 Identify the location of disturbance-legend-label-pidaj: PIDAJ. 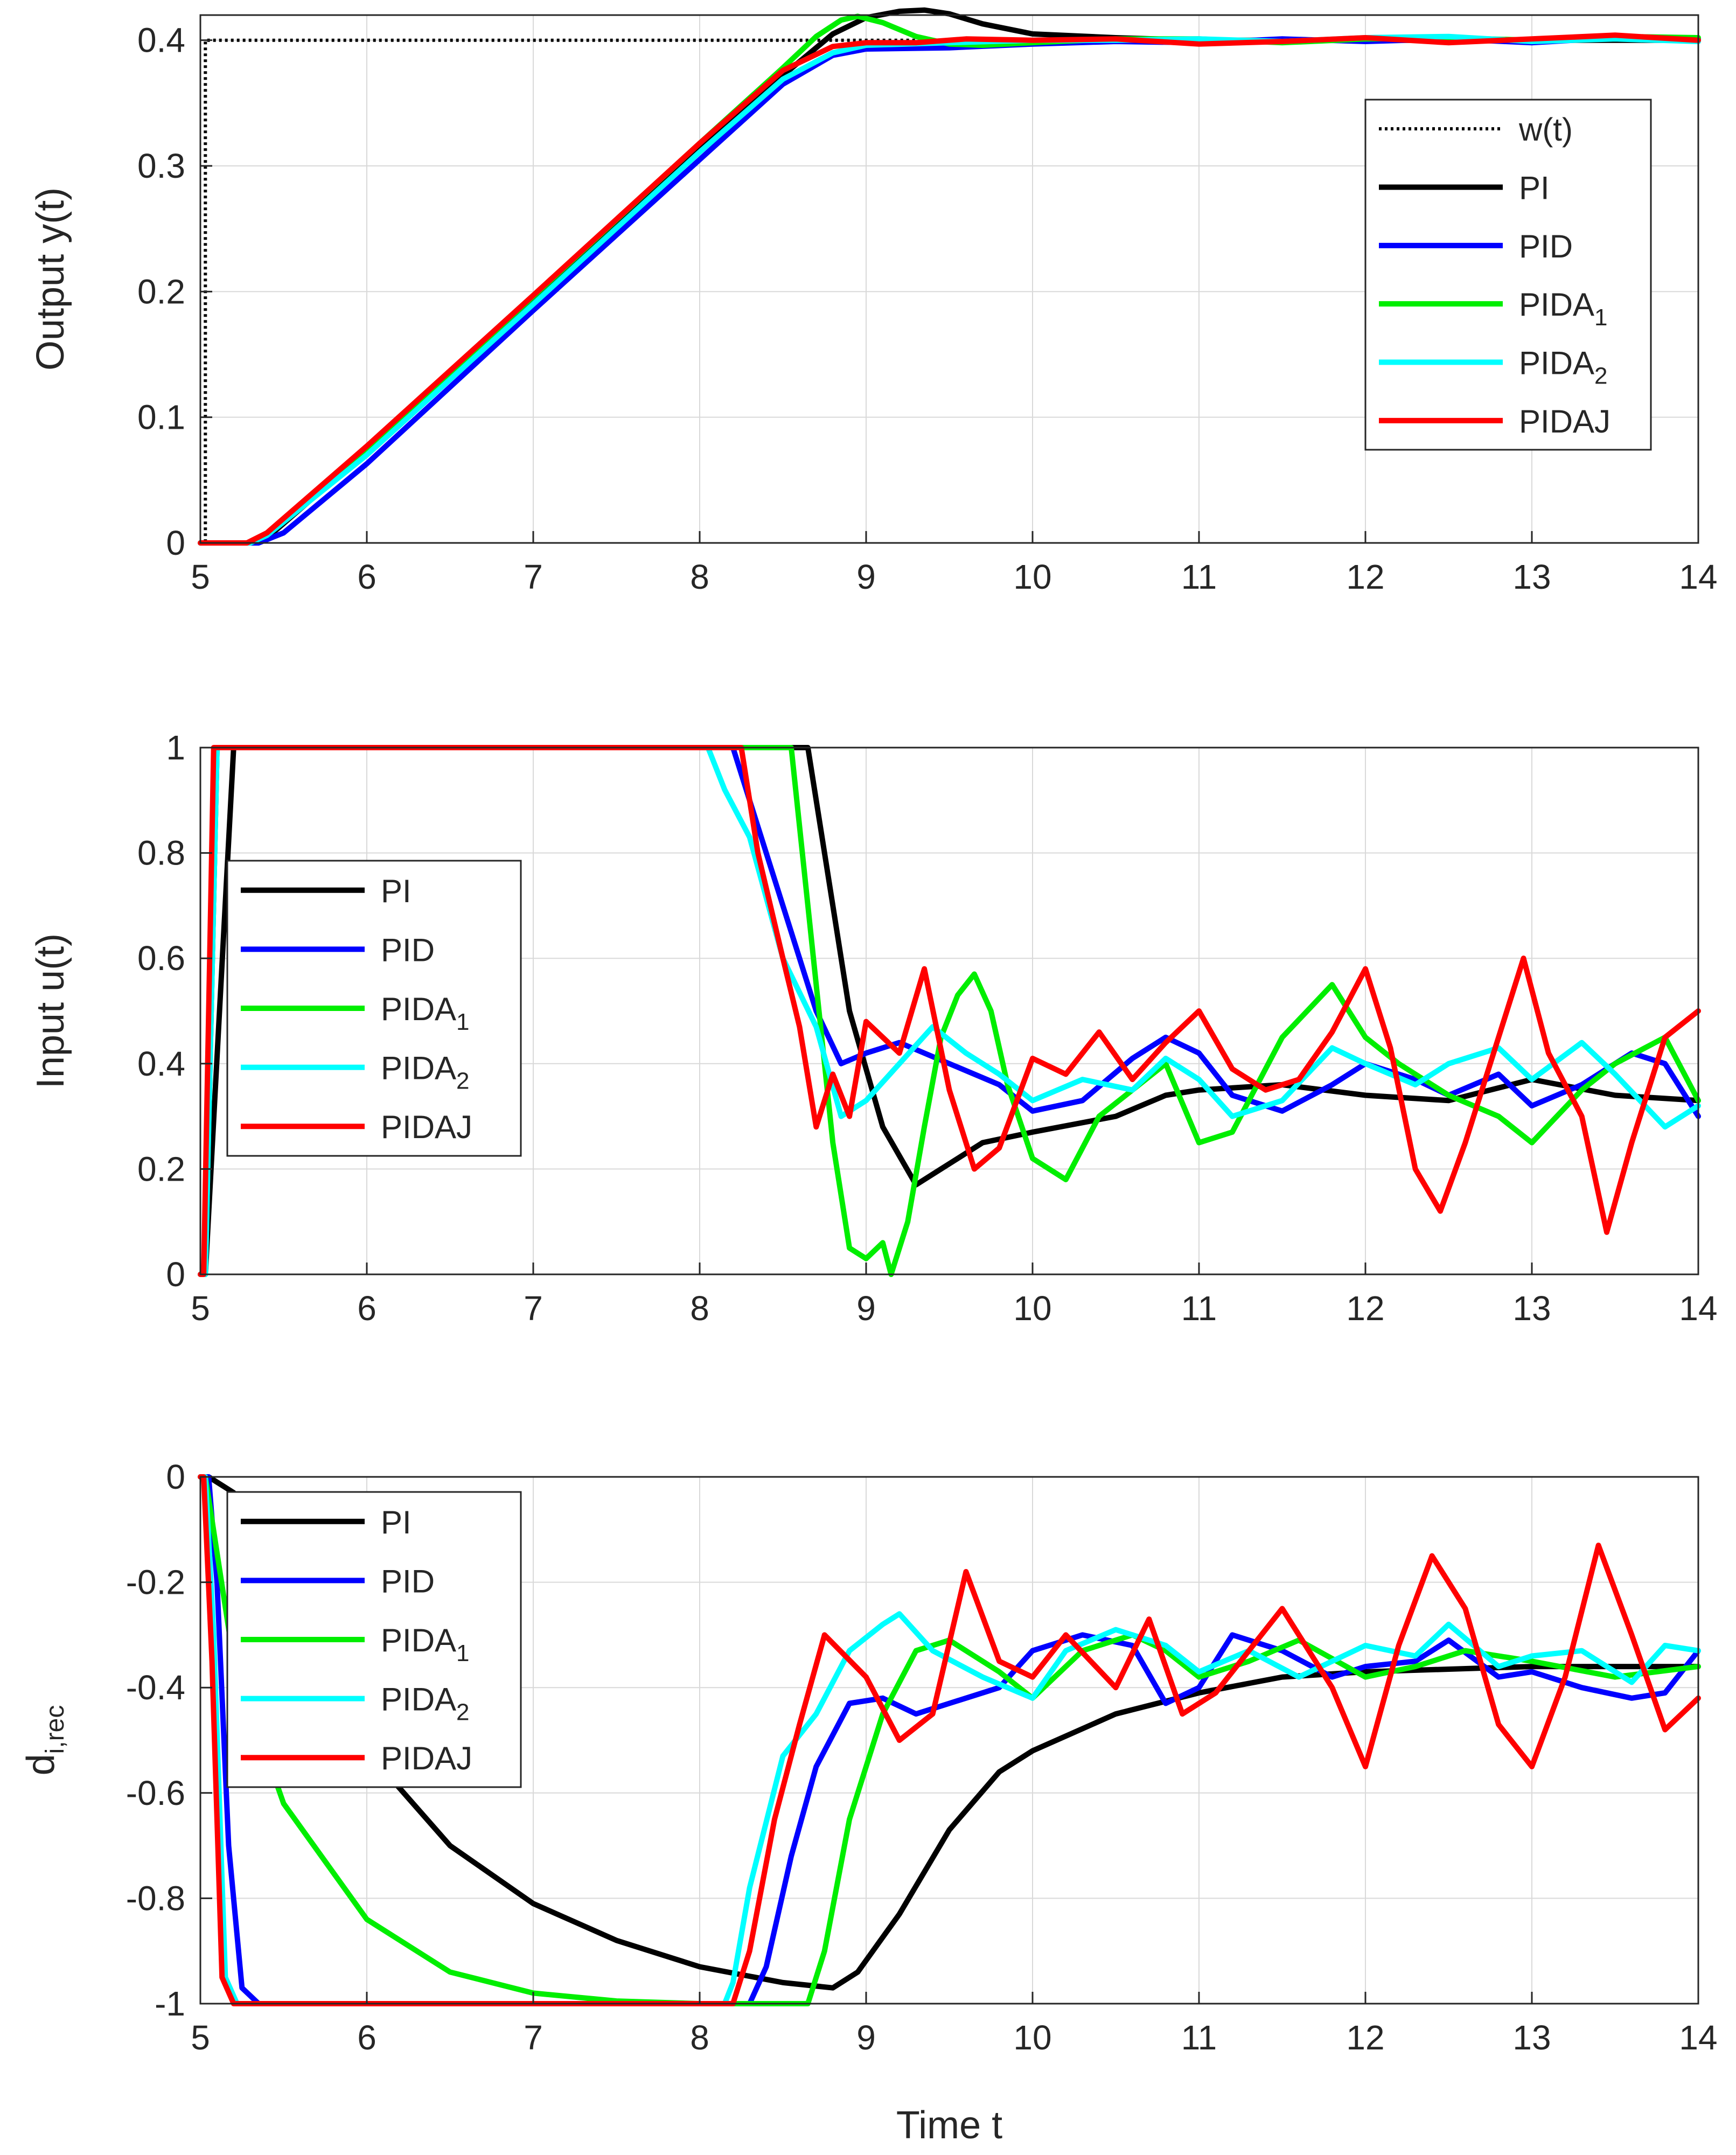
(426, 1758).